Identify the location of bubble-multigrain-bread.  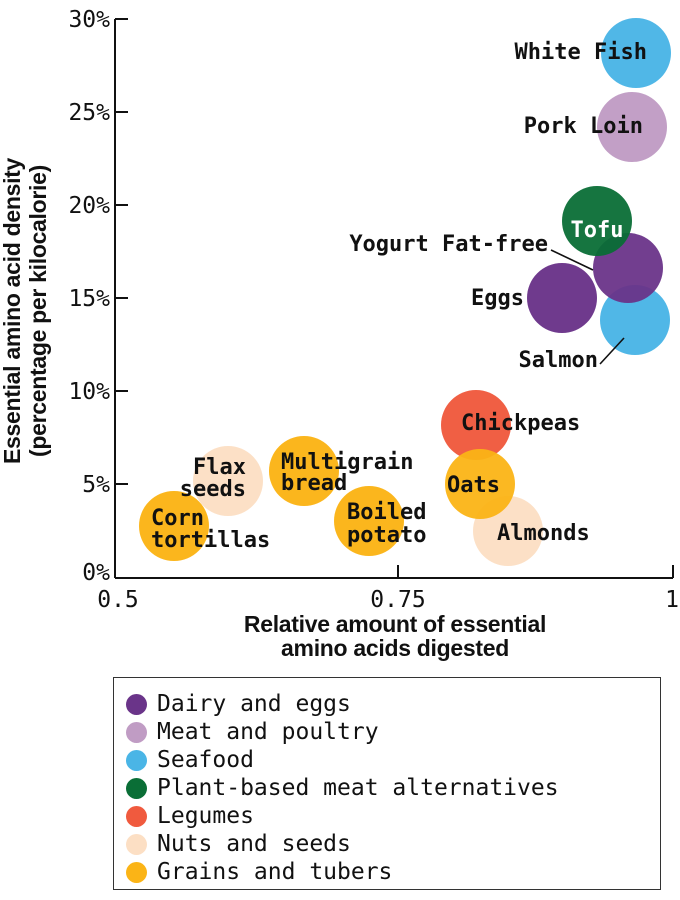
(304, 471).